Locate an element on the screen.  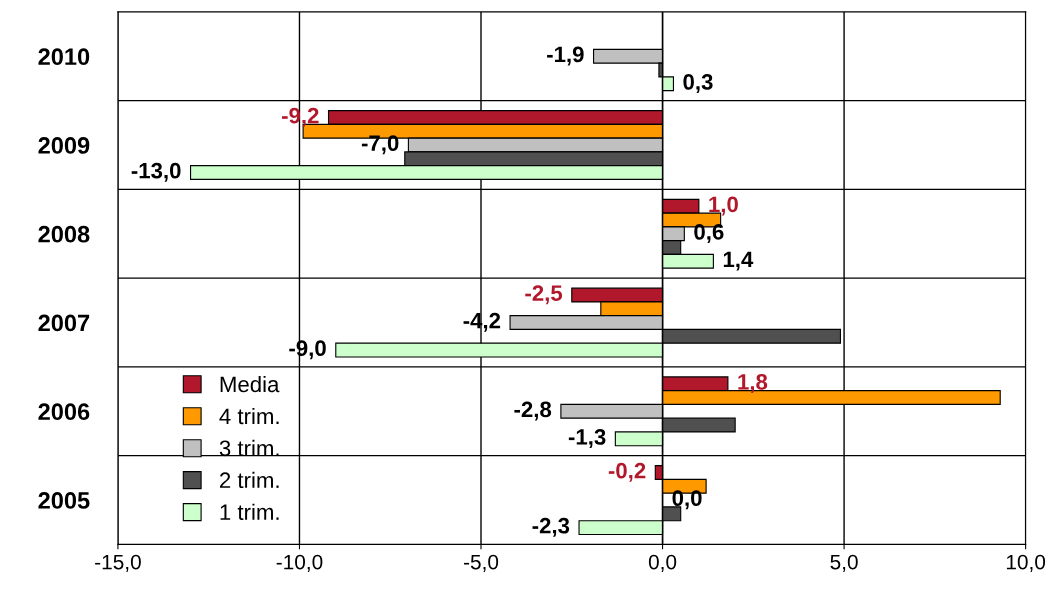
x-tick-label: 0,0 is located at coordinates (662, 563).